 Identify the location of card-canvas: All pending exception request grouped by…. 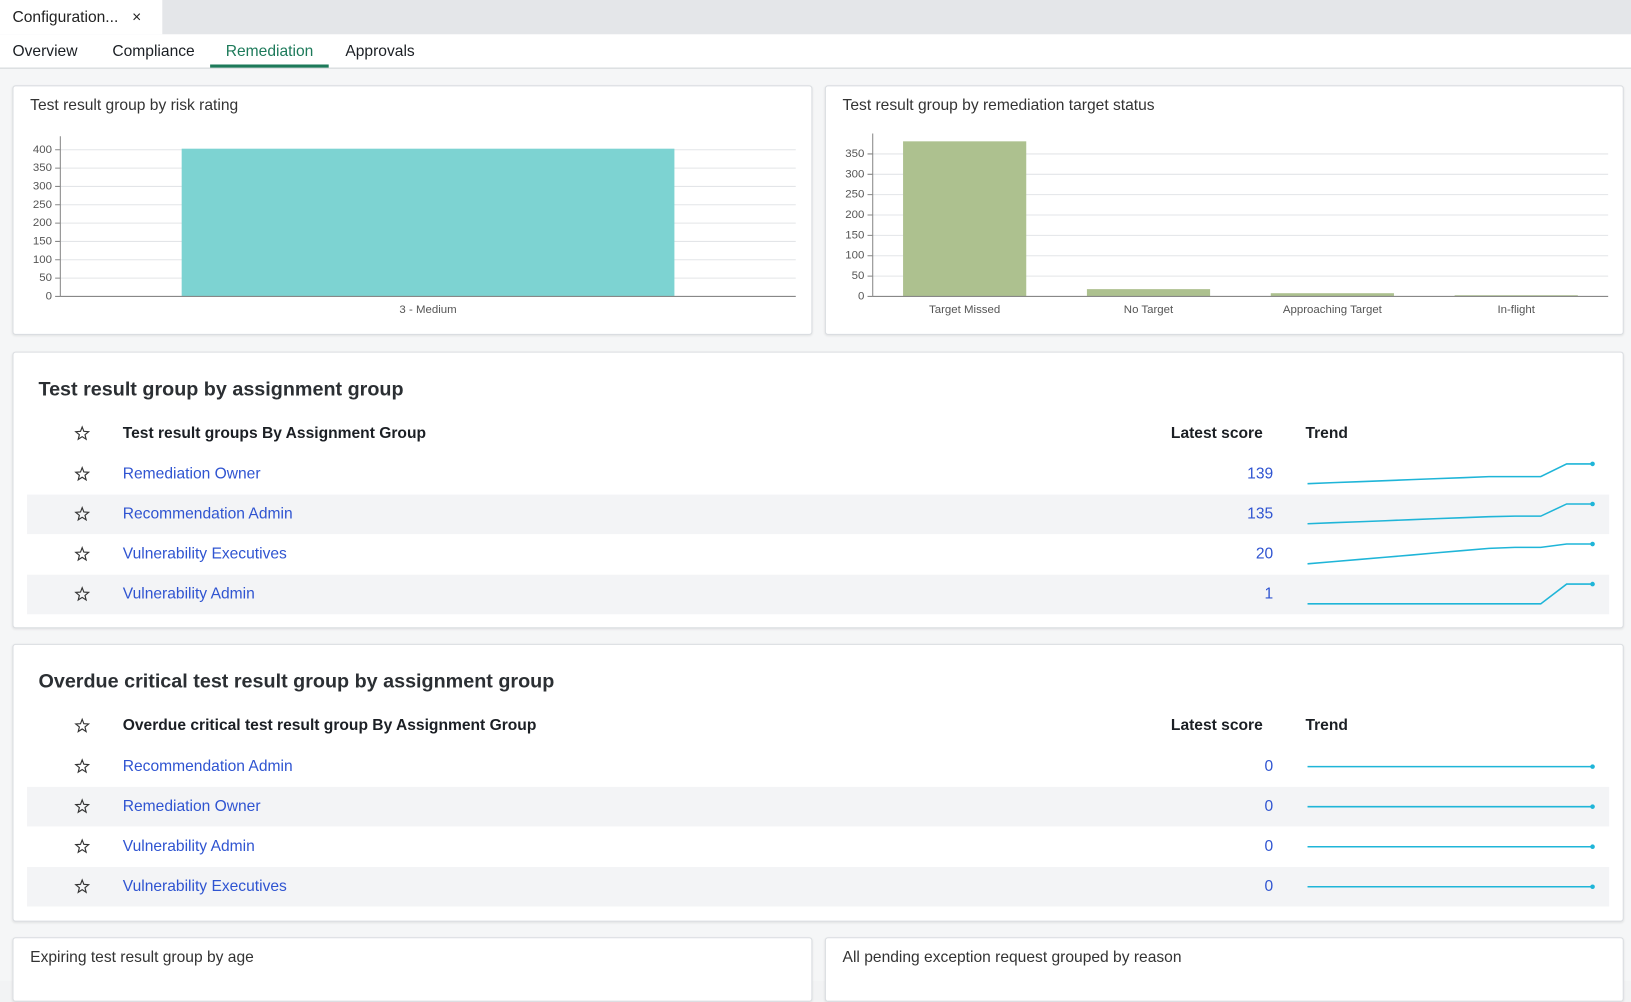
(1012, 957).